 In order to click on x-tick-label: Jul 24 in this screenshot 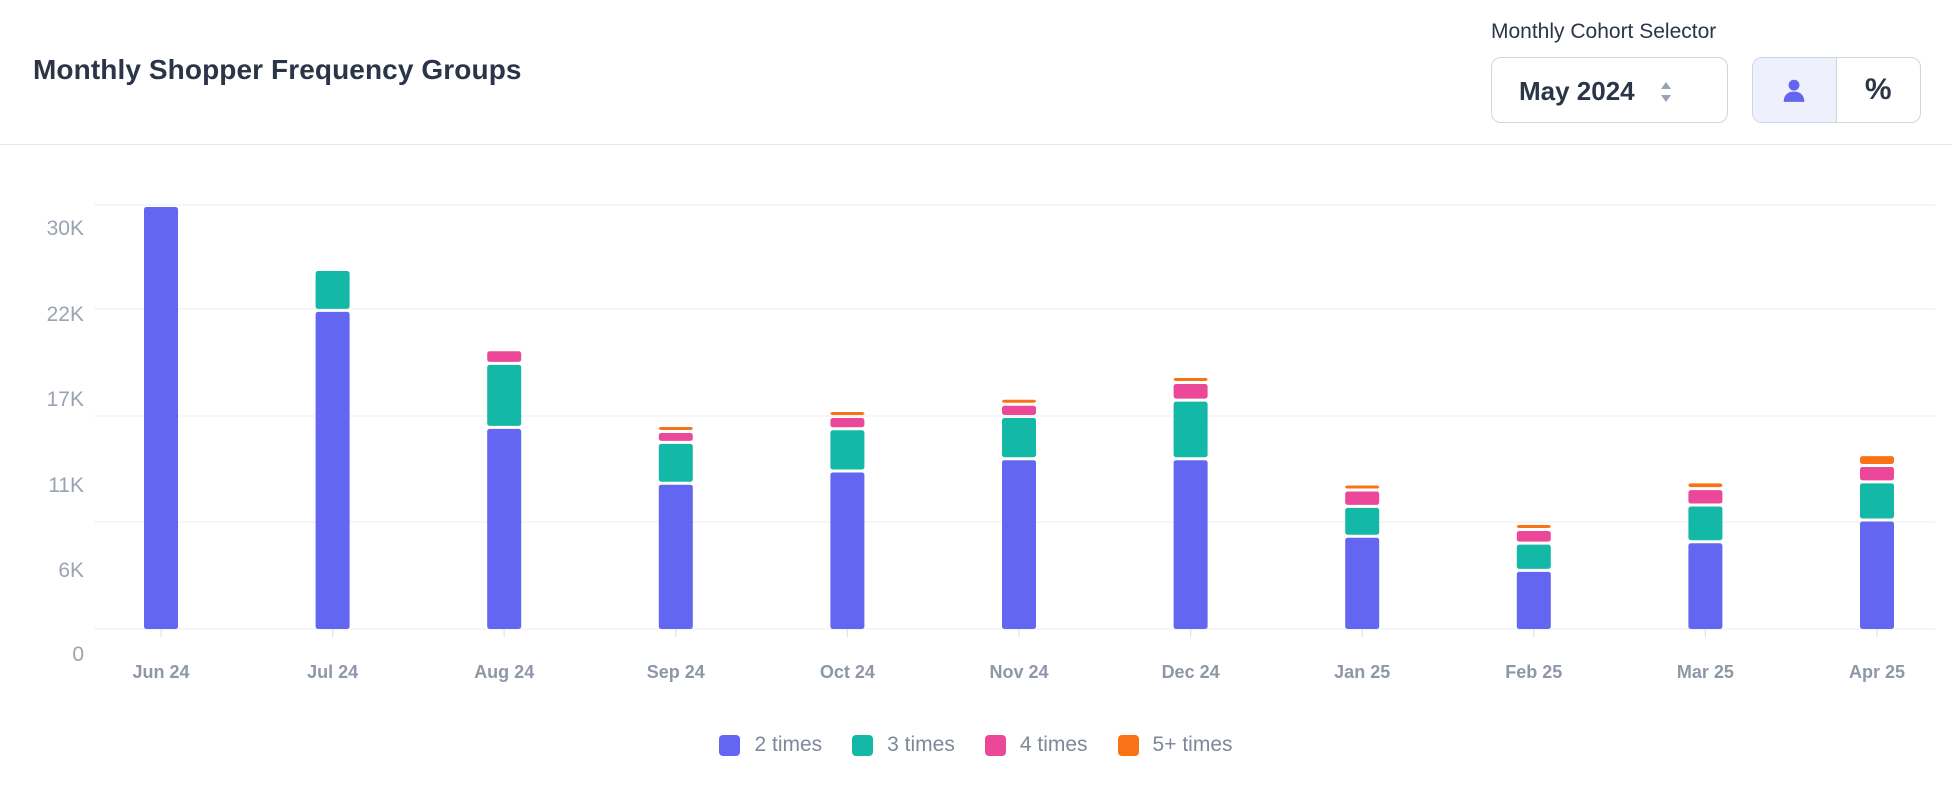, I will do `click(332, 672)`.